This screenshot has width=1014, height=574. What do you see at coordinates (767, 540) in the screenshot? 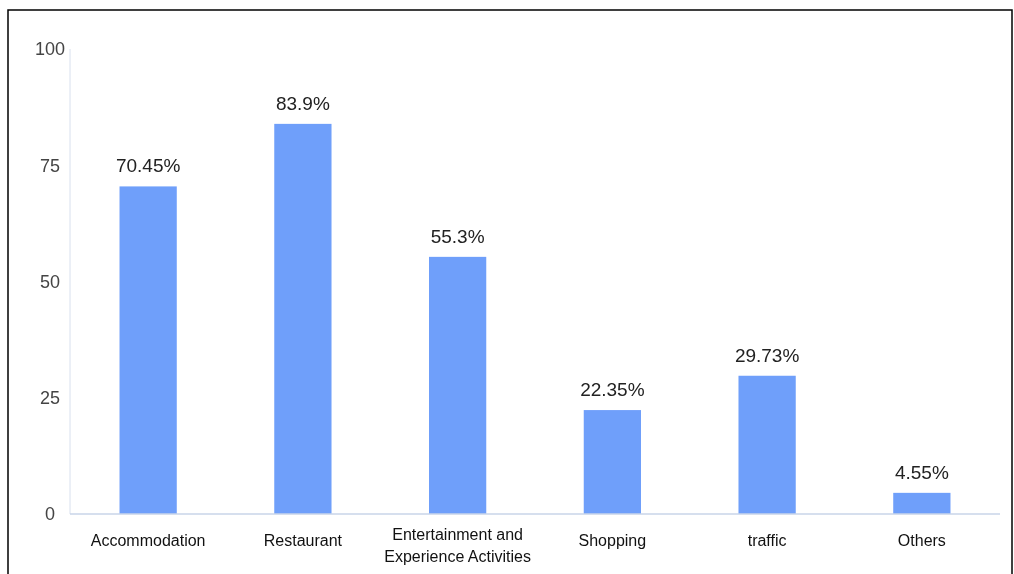
I see `x-tick-label: traffic` at bounding box center [767, 540].